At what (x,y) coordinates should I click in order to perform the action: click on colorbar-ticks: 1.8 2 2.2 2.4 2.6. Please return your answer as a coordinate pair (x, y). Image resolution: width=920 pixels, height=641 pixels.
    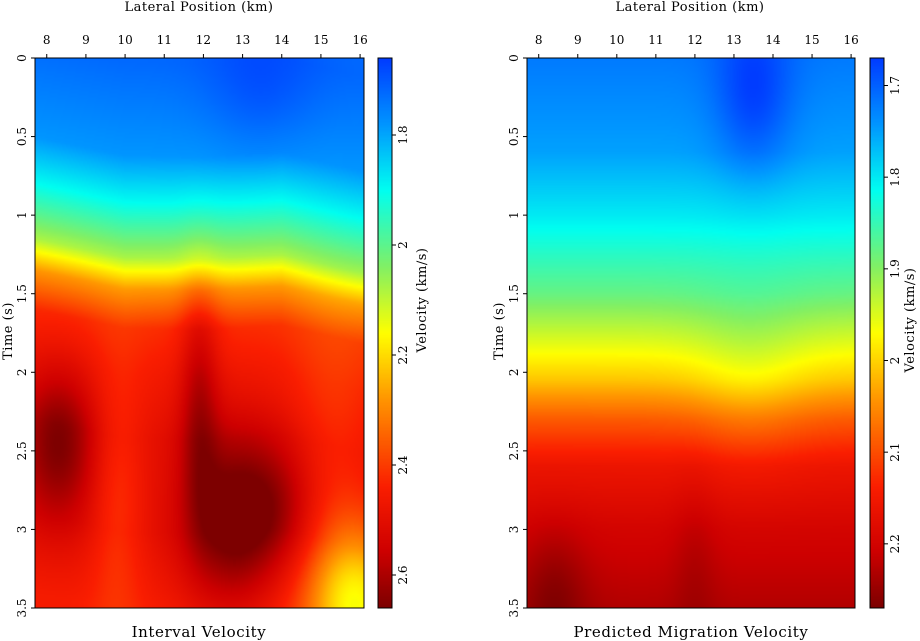
    Looking at the image, I should click on (401, 355).